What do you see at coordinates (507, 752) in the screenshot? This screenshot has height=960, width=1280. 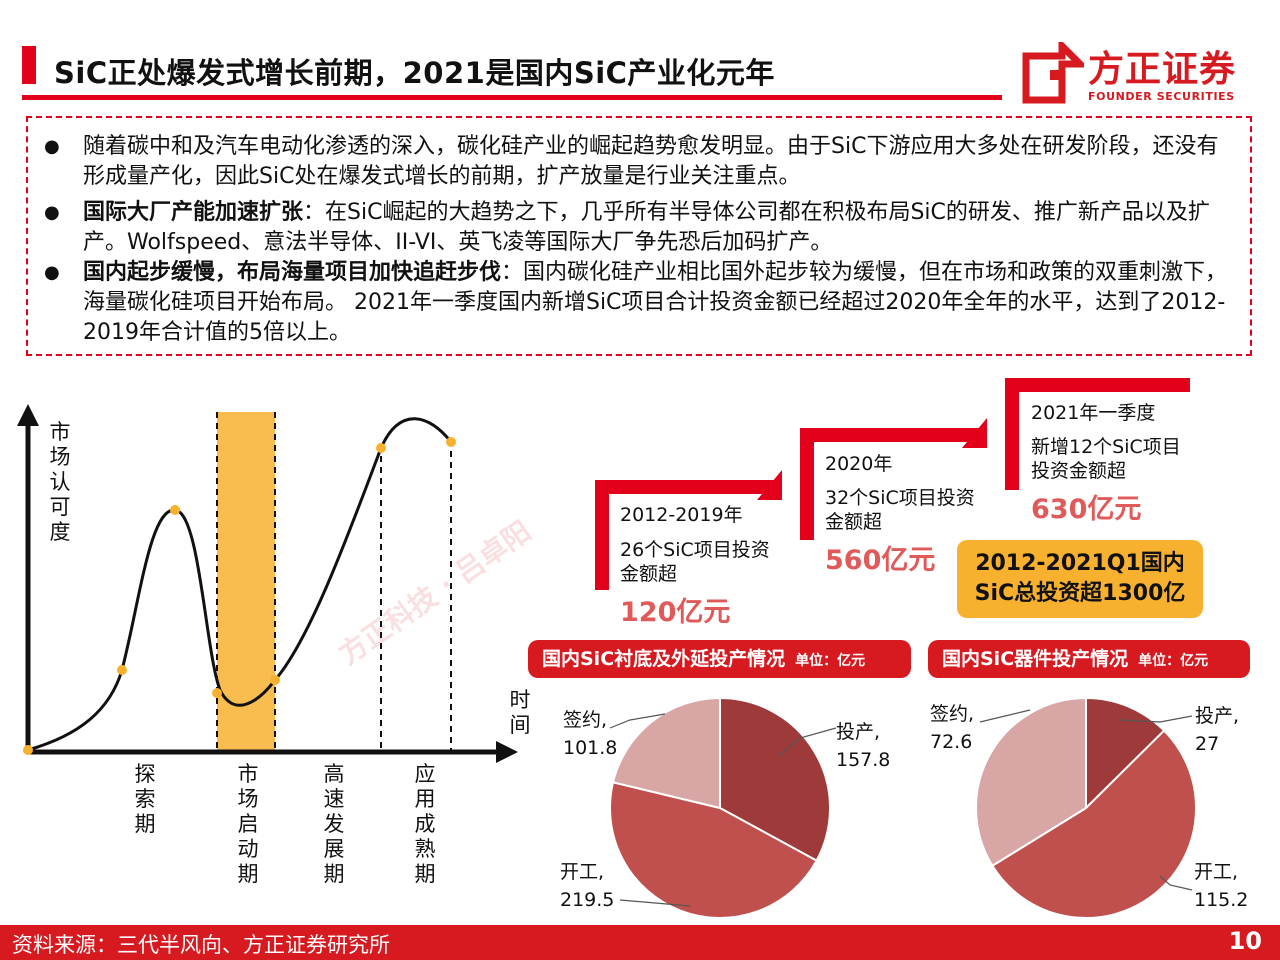 I see `x-axis-arrow-icon` at bounding box center [507, 752].